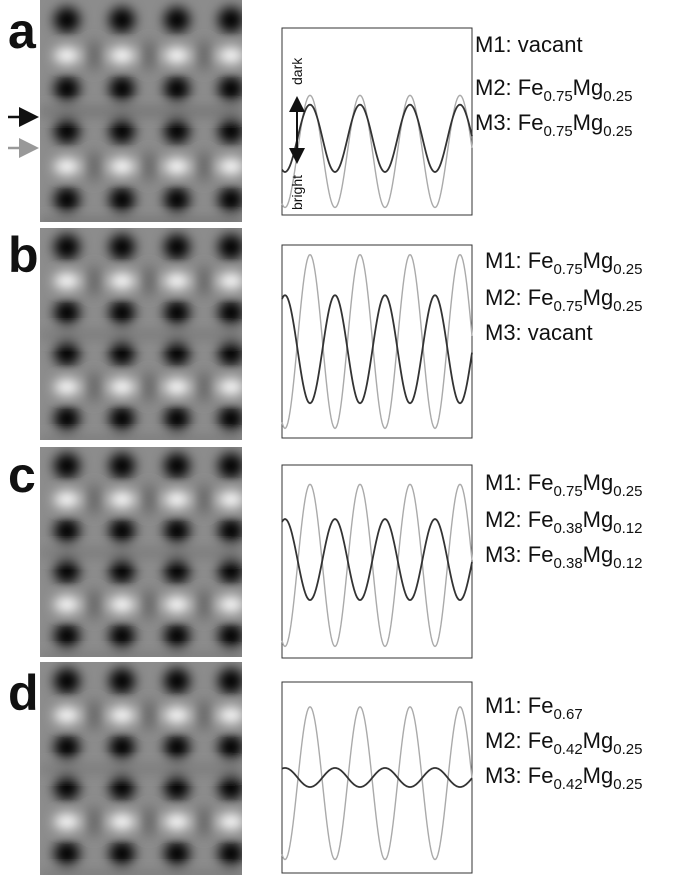 The height and width of the screenshot is (875, 688). Describe the element at coordinates (297, 71) in the screenshot. I see `axis-top: dark` at that location.